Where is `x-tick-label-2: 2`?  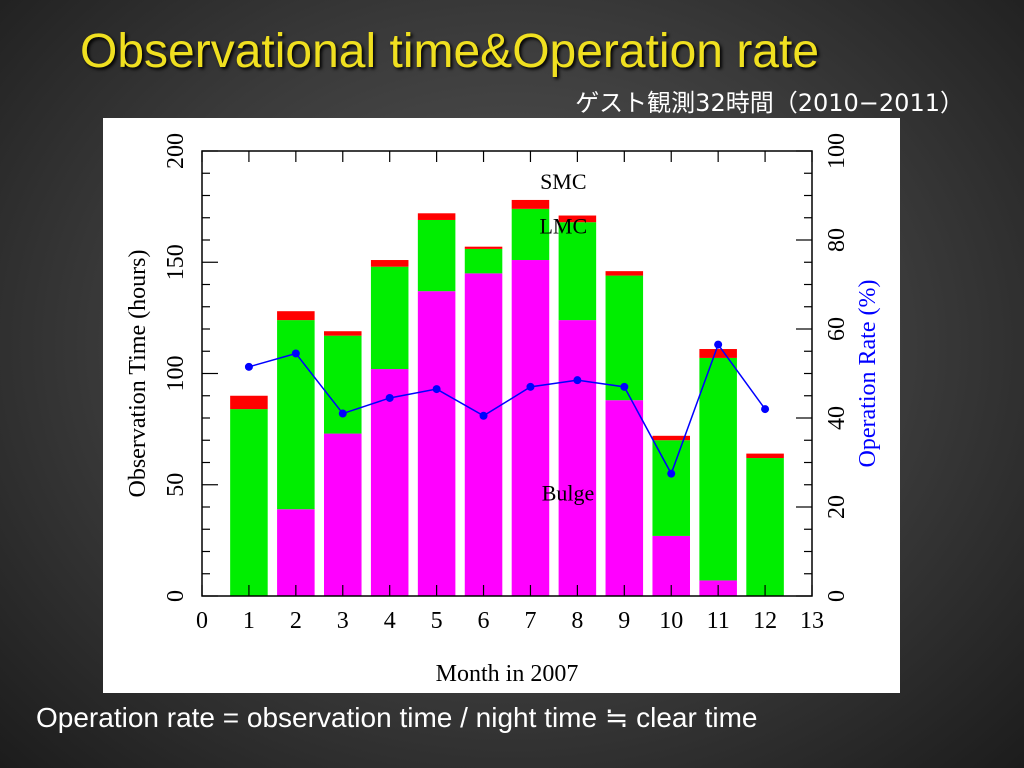
x-tick-label-2: 2 is located at coordinates (296, 621).